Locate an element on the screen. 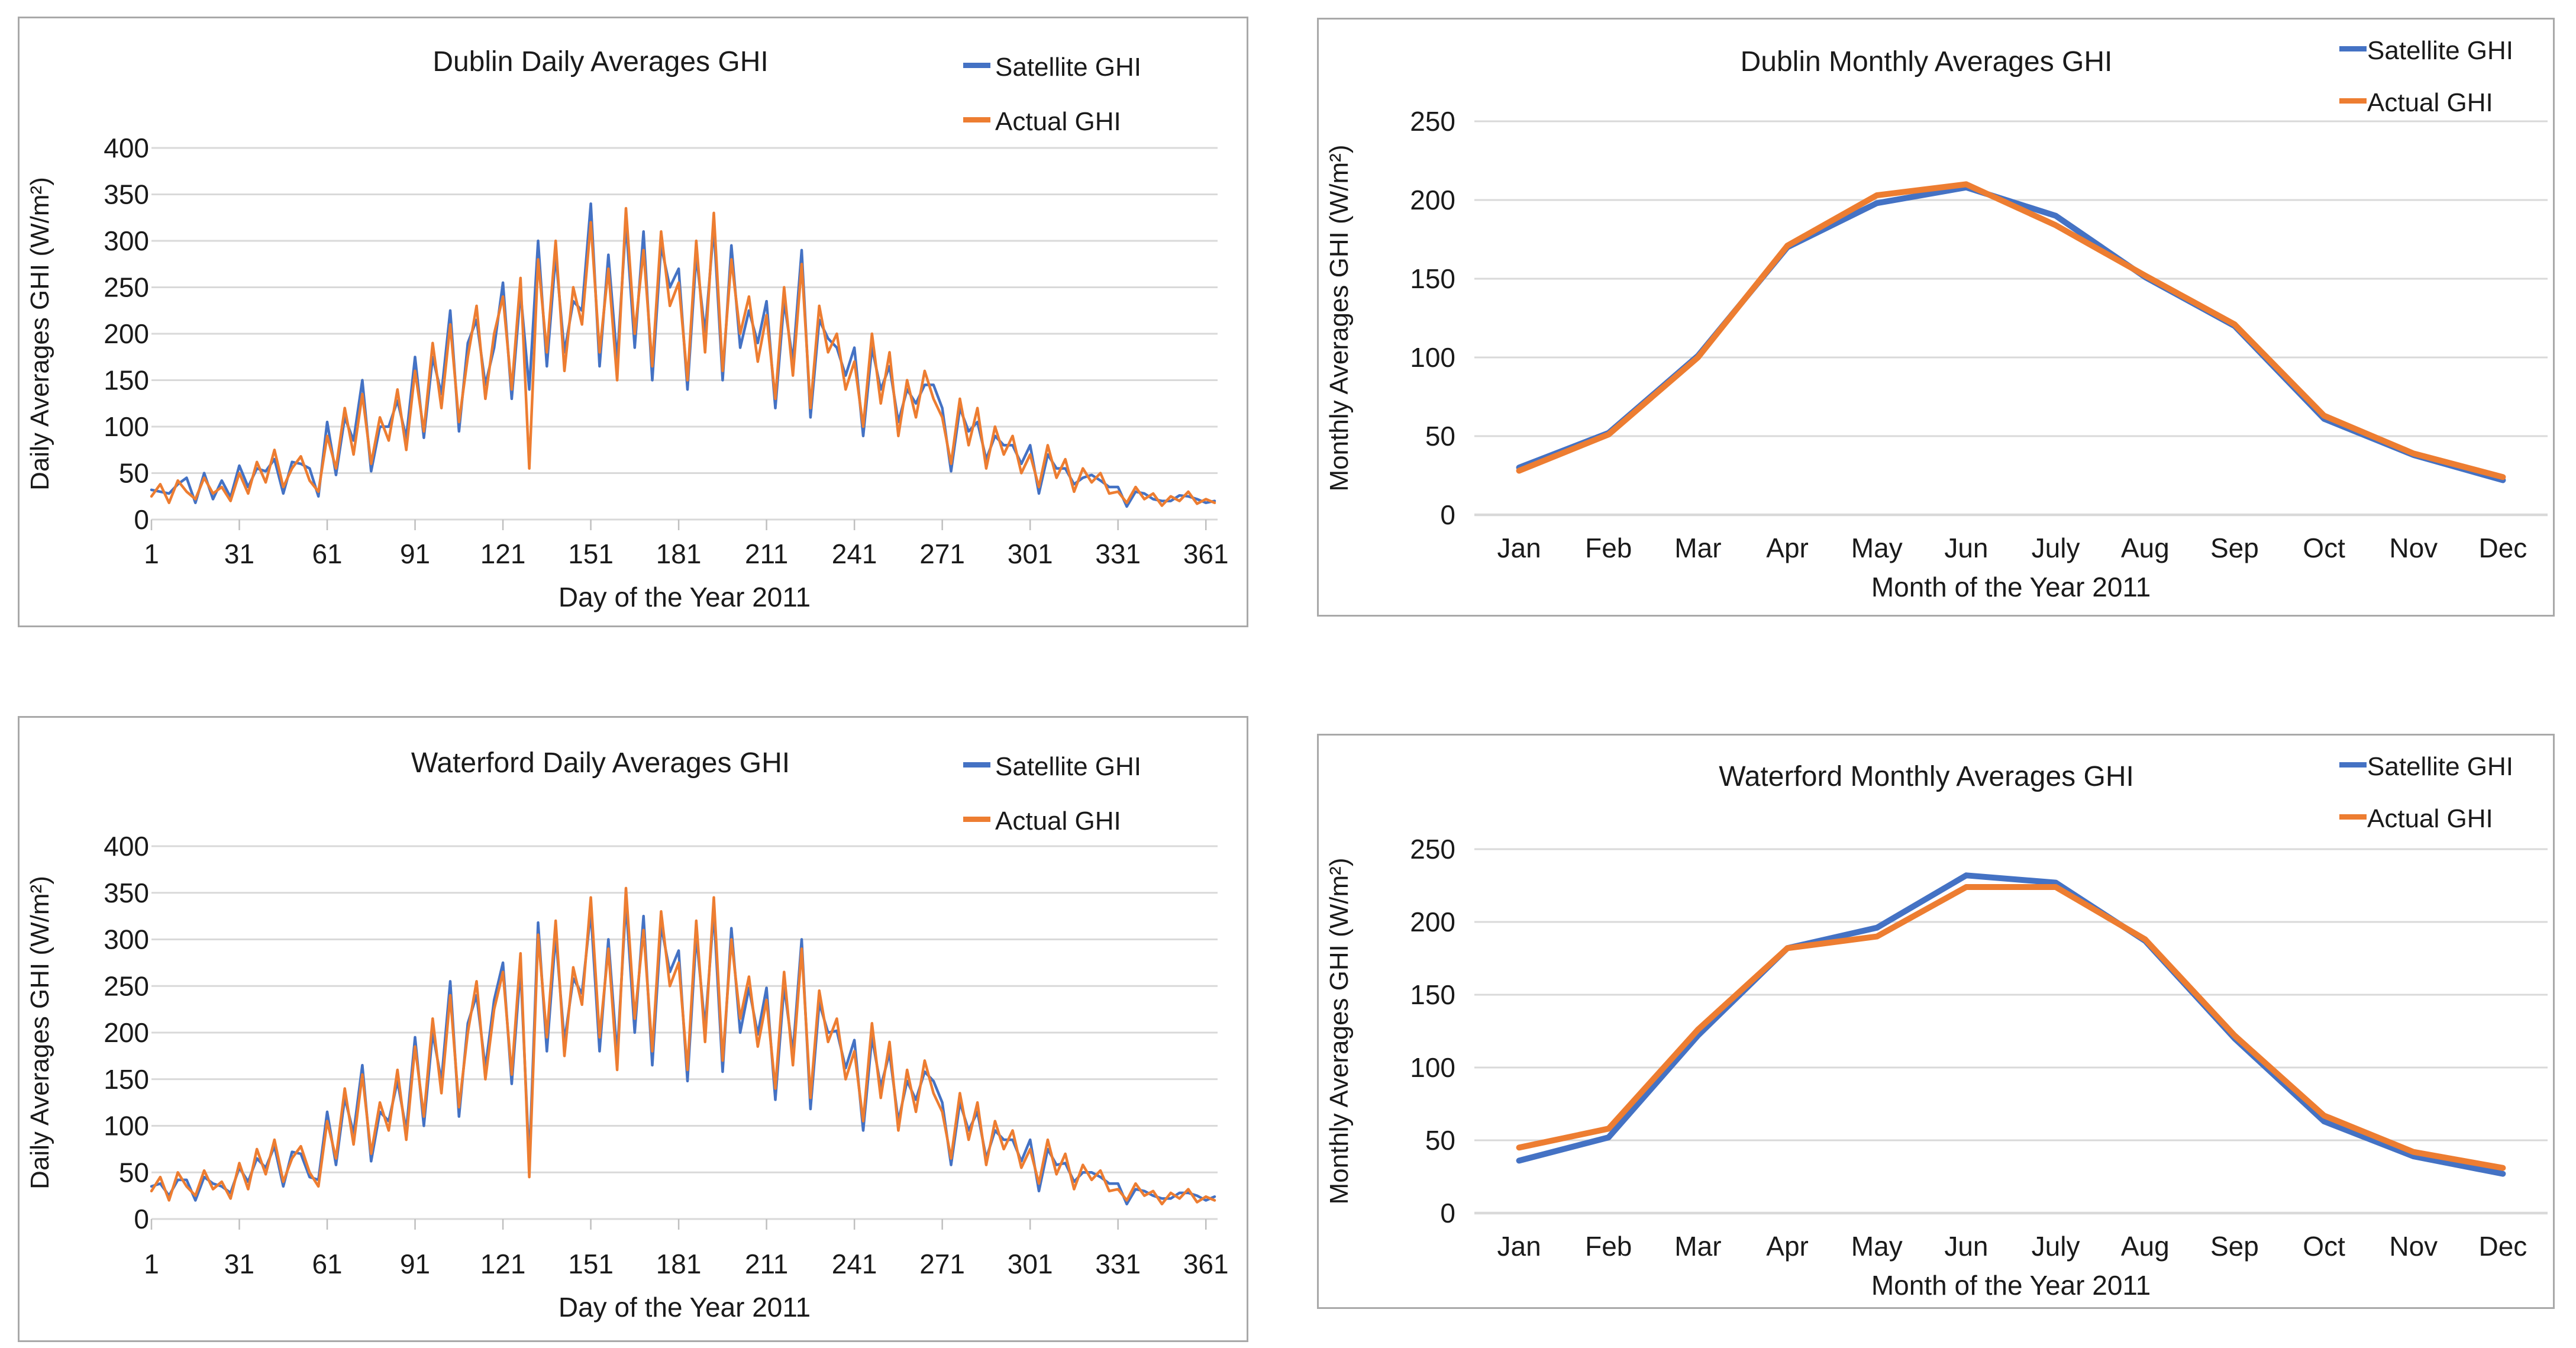 The height and width of the screenshot is (1348, 2576). chart-title: Dublin Monthly Averages GHI is located at coordinates (1927, 62).